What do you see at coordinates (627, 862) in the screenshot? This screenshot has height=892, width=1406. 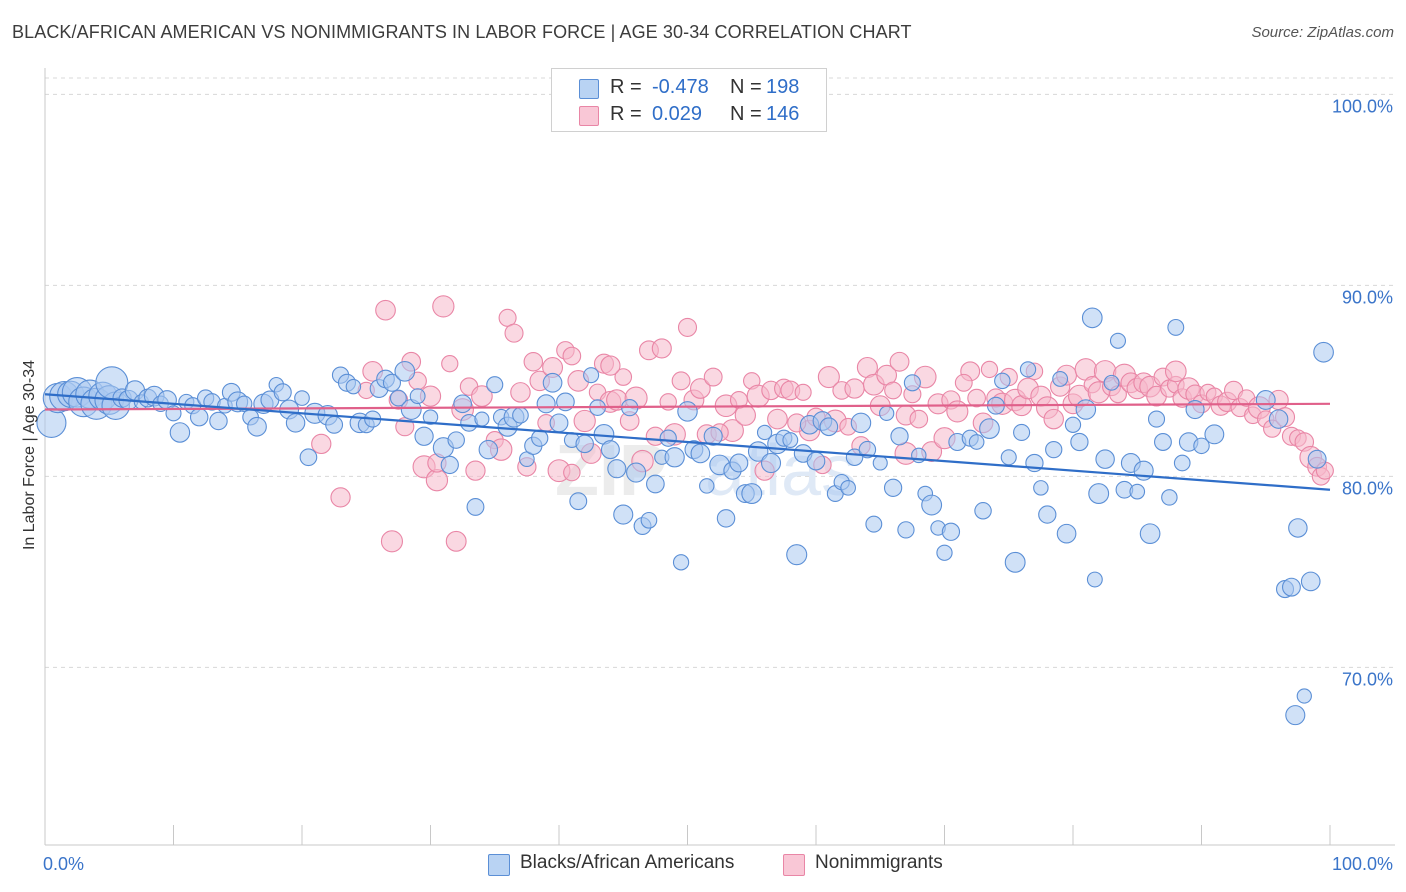 I see `legend-label-blacks: Blacks/African Americans` at bounding box center [627, 862].